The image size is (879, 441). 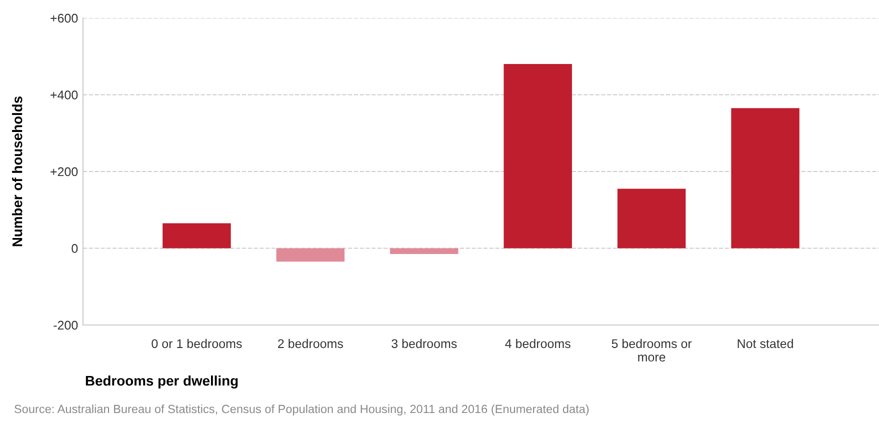 I want to click on x-axis-title: Bedrooms per dwelling, so click(x=162, y=382).